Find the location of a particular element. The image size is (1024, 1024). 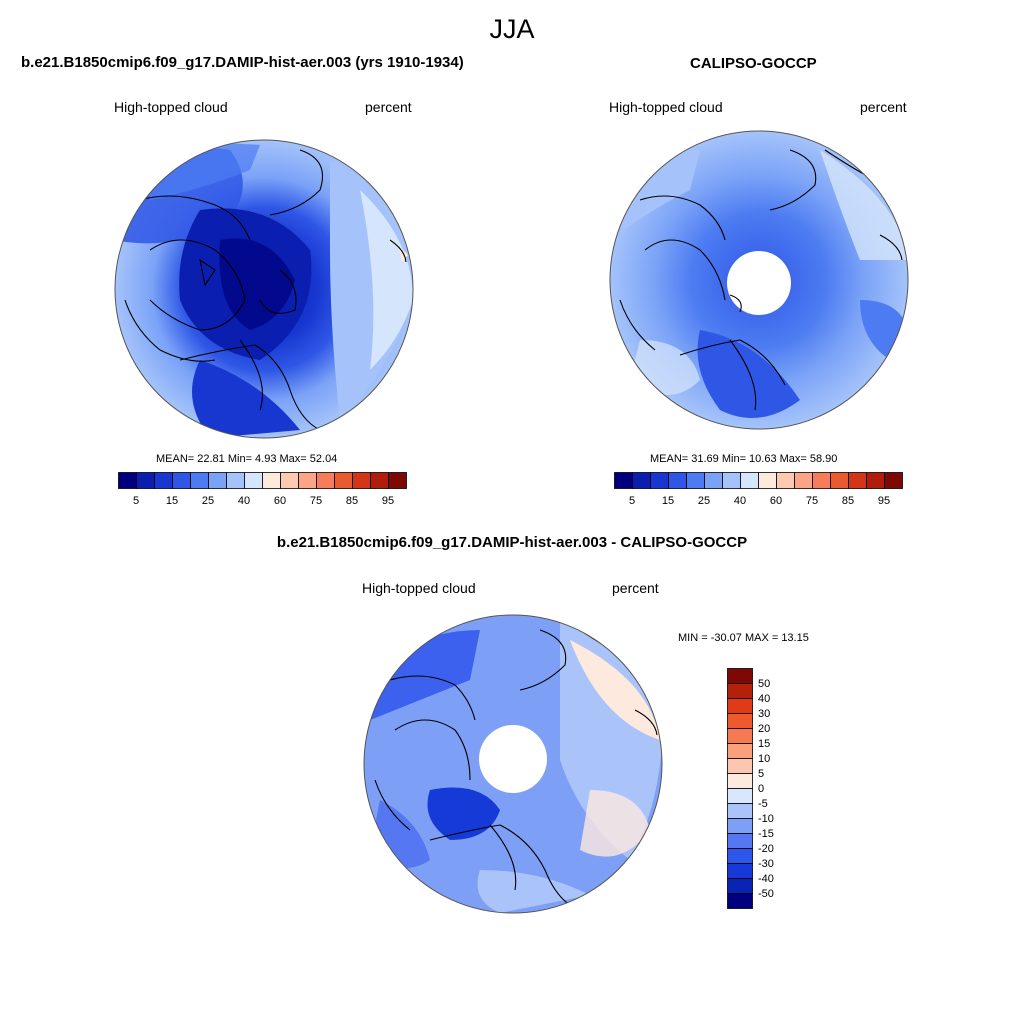

colorbar-tick-label: -30 is located at coordinates (766, 864).